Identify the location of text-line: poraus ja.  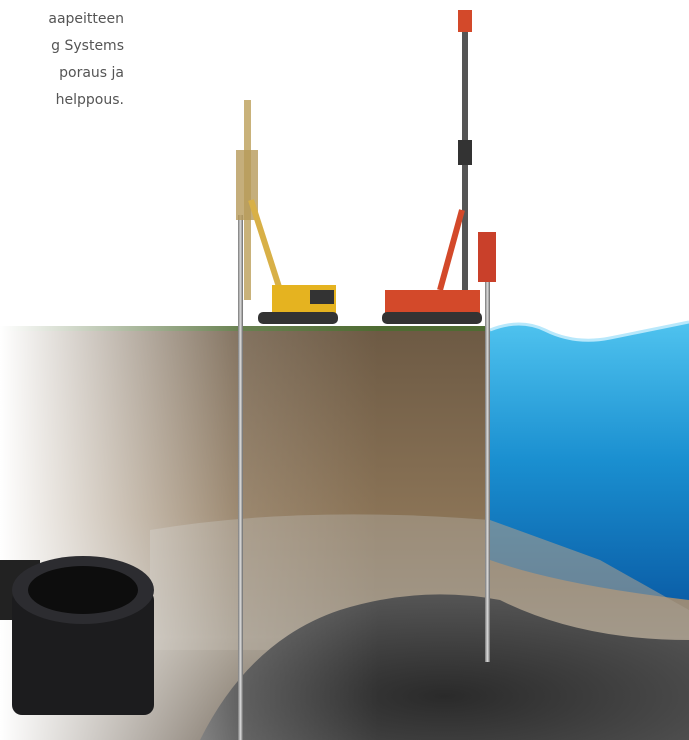
(91, 73).